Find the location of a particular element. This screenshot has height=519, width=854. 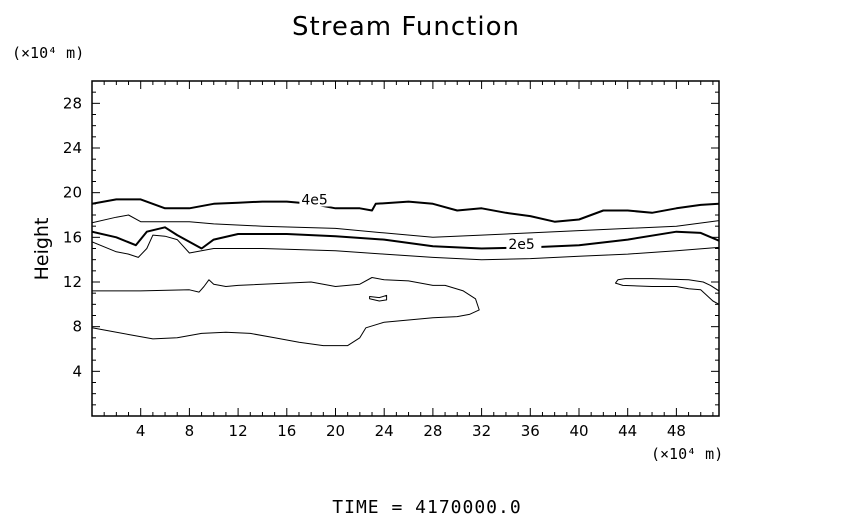

x-tick-label: 16 is located at coordinates (286, 431).